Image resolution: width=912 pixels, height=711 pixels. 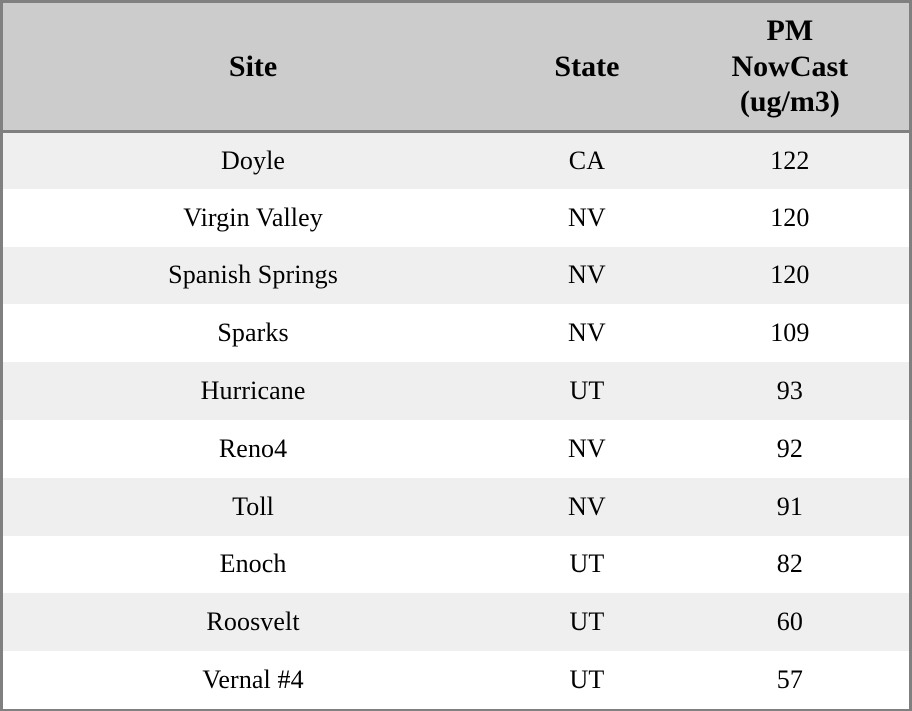 I want to click on cell-site: Vernal #4, so click(x=253, y=680).